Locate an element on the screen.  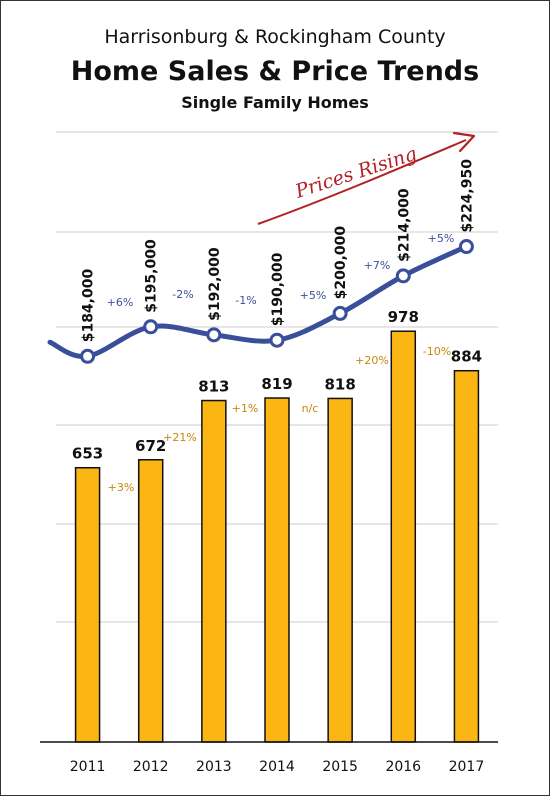
x-tick-2015: 2015 is located at coordinates (340, 767).